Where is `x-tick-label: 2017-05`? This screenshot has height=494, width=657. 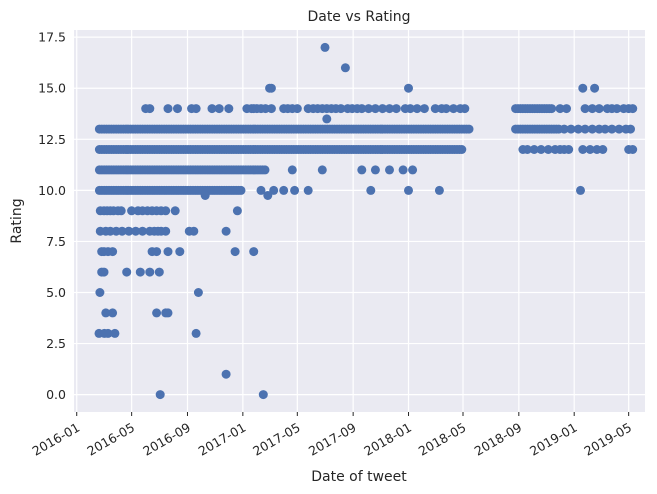 x-tick-label: 2017-05 is located at coordinates (276, 439).